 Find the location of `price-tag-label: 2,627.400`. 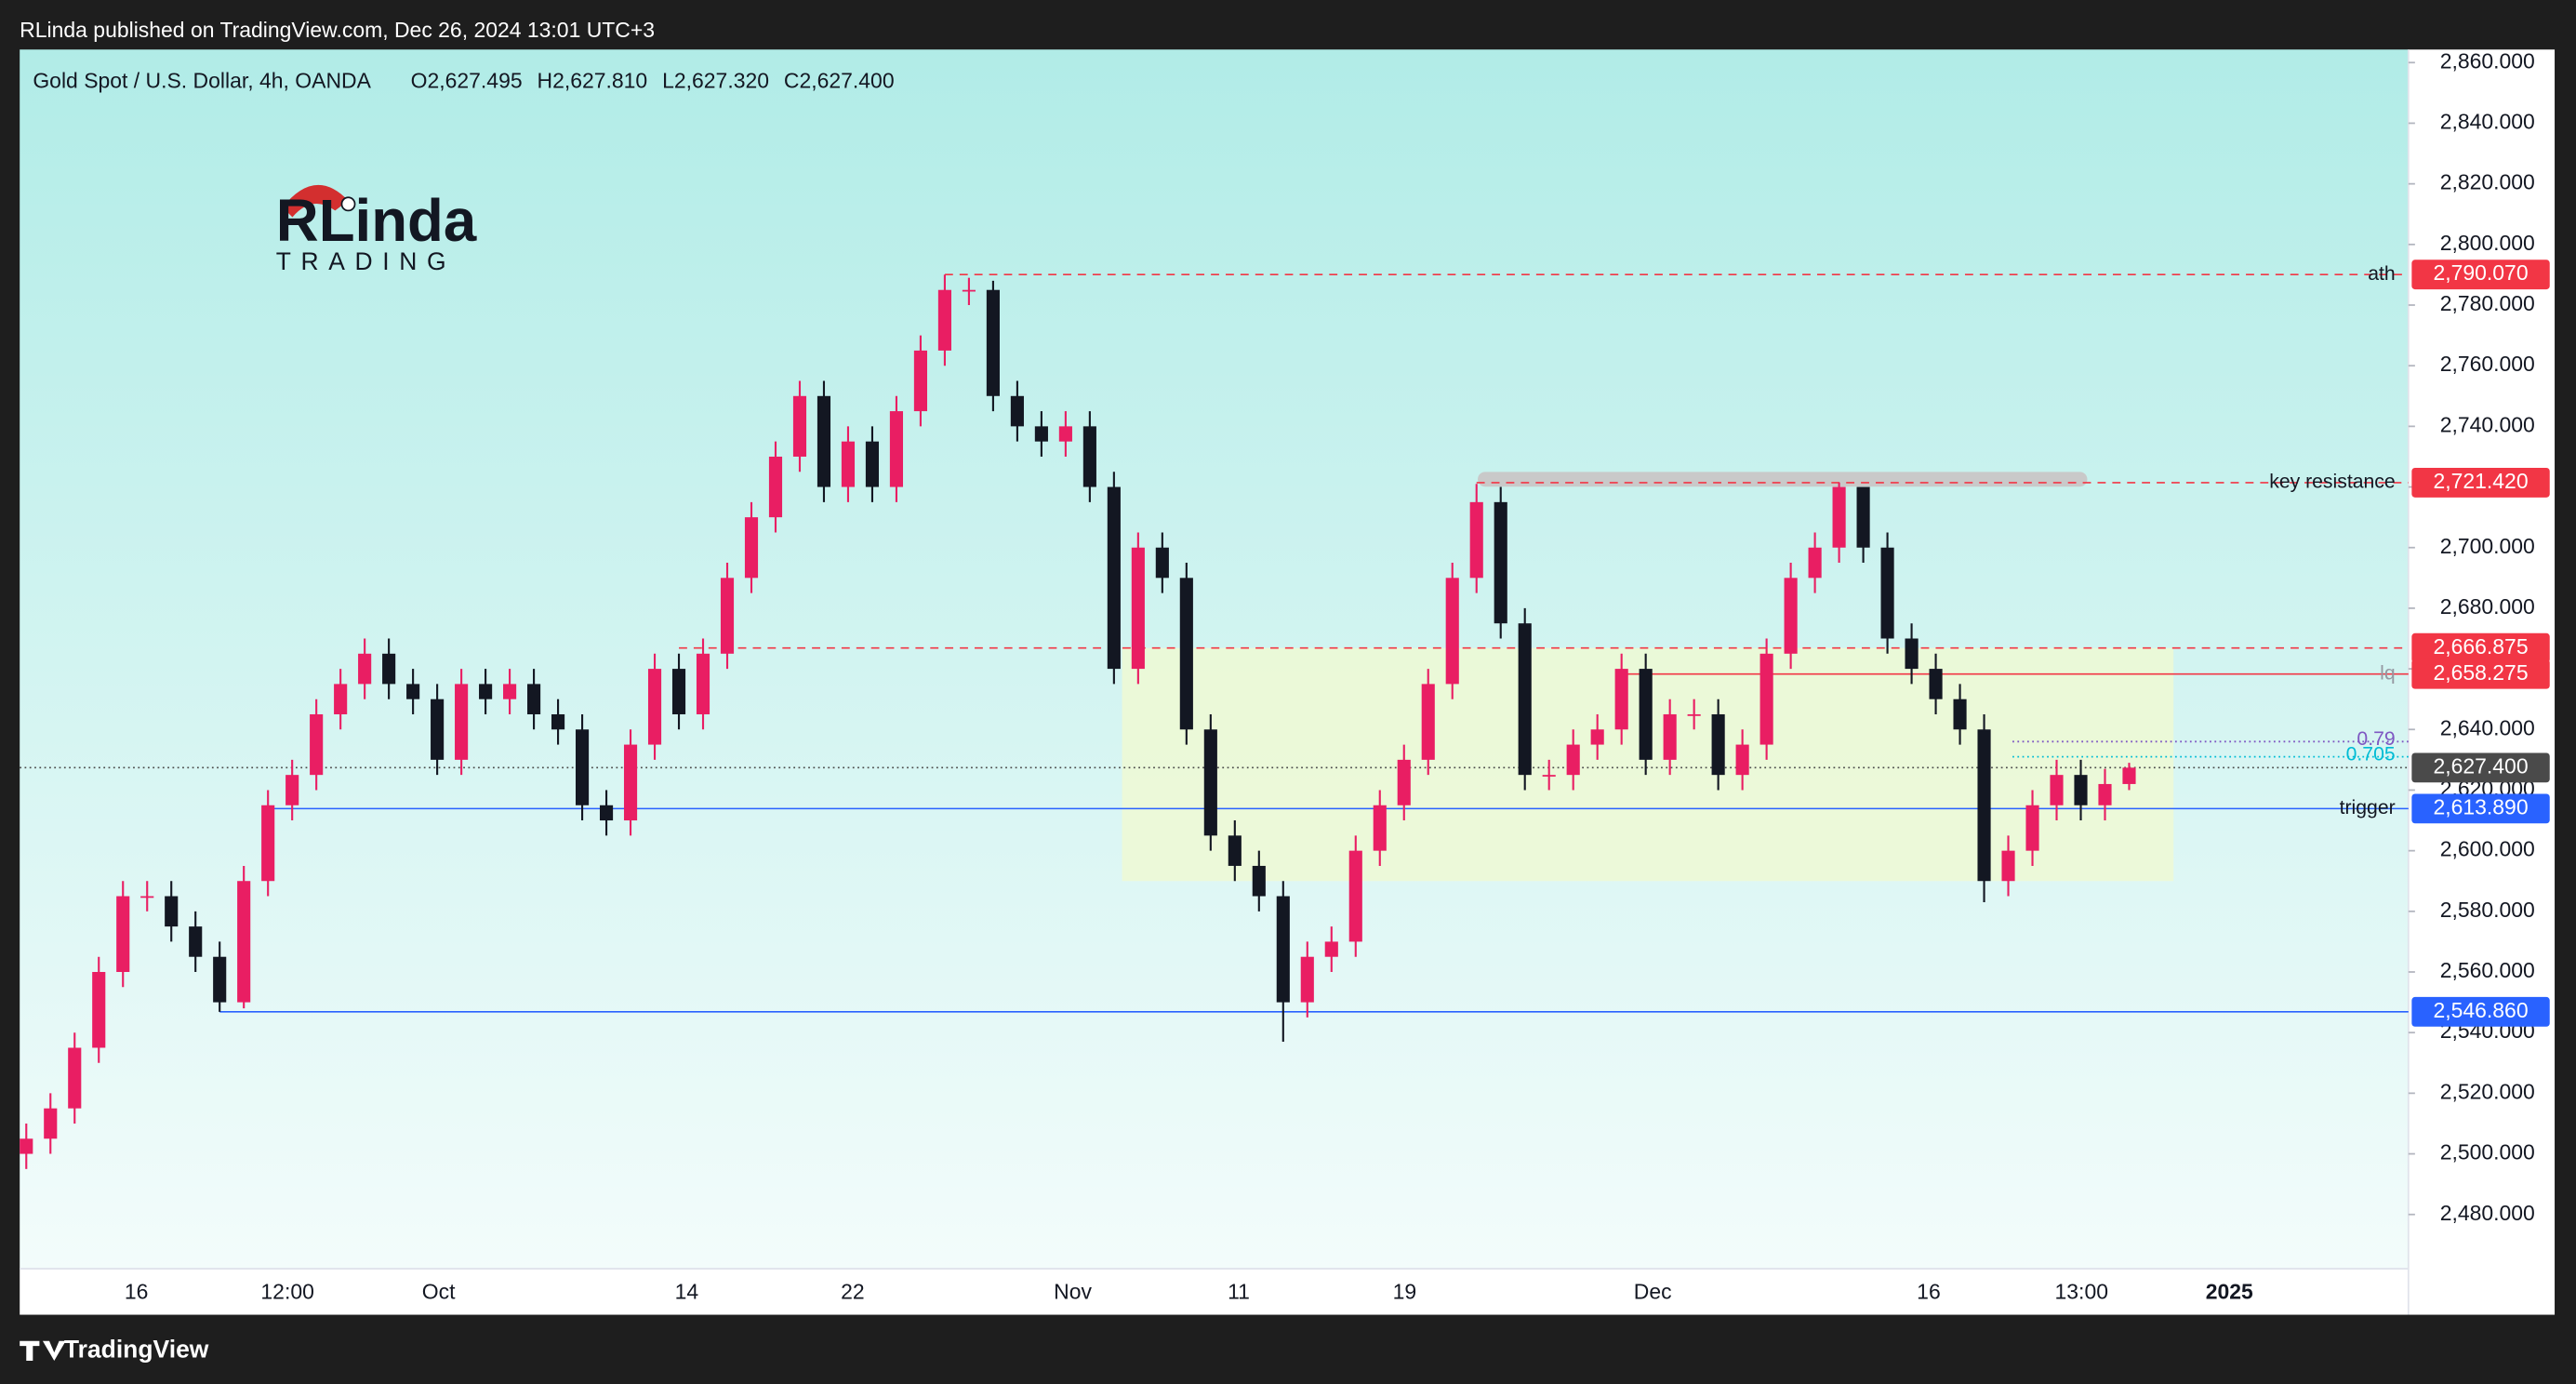

price-tag-label: 2,627.400 is located at coordinates (2480, 765).